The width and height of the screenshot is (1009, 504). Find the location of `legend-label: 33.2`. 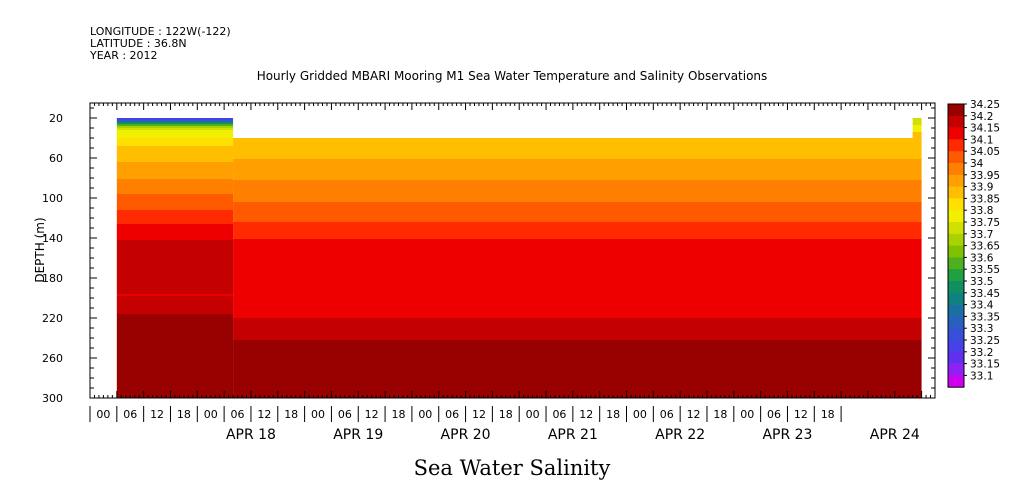

legend-label: 33.2 is located at coordinates (981, 353).